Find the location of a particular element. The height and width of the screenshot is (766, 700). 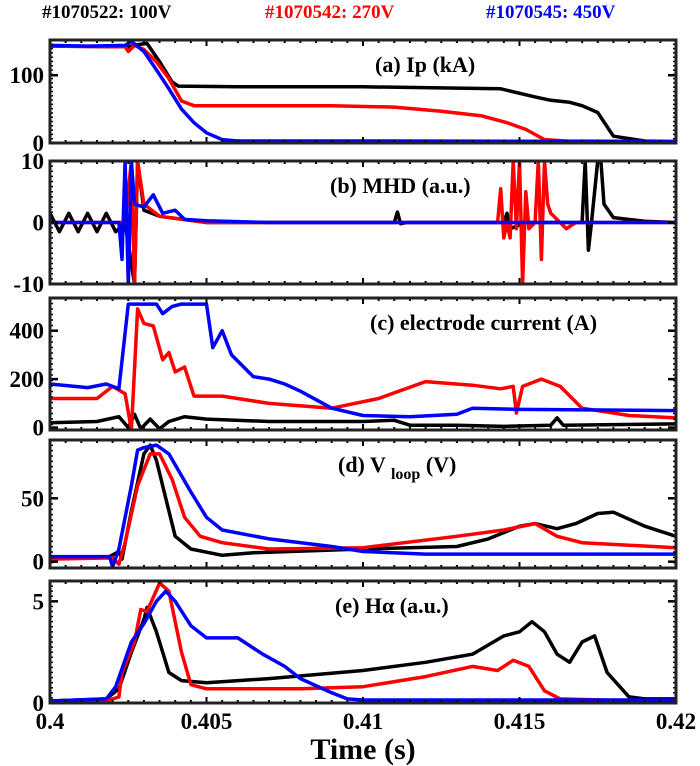

panel-title: (d) V loop (V) is located at coordinates (397, 467).